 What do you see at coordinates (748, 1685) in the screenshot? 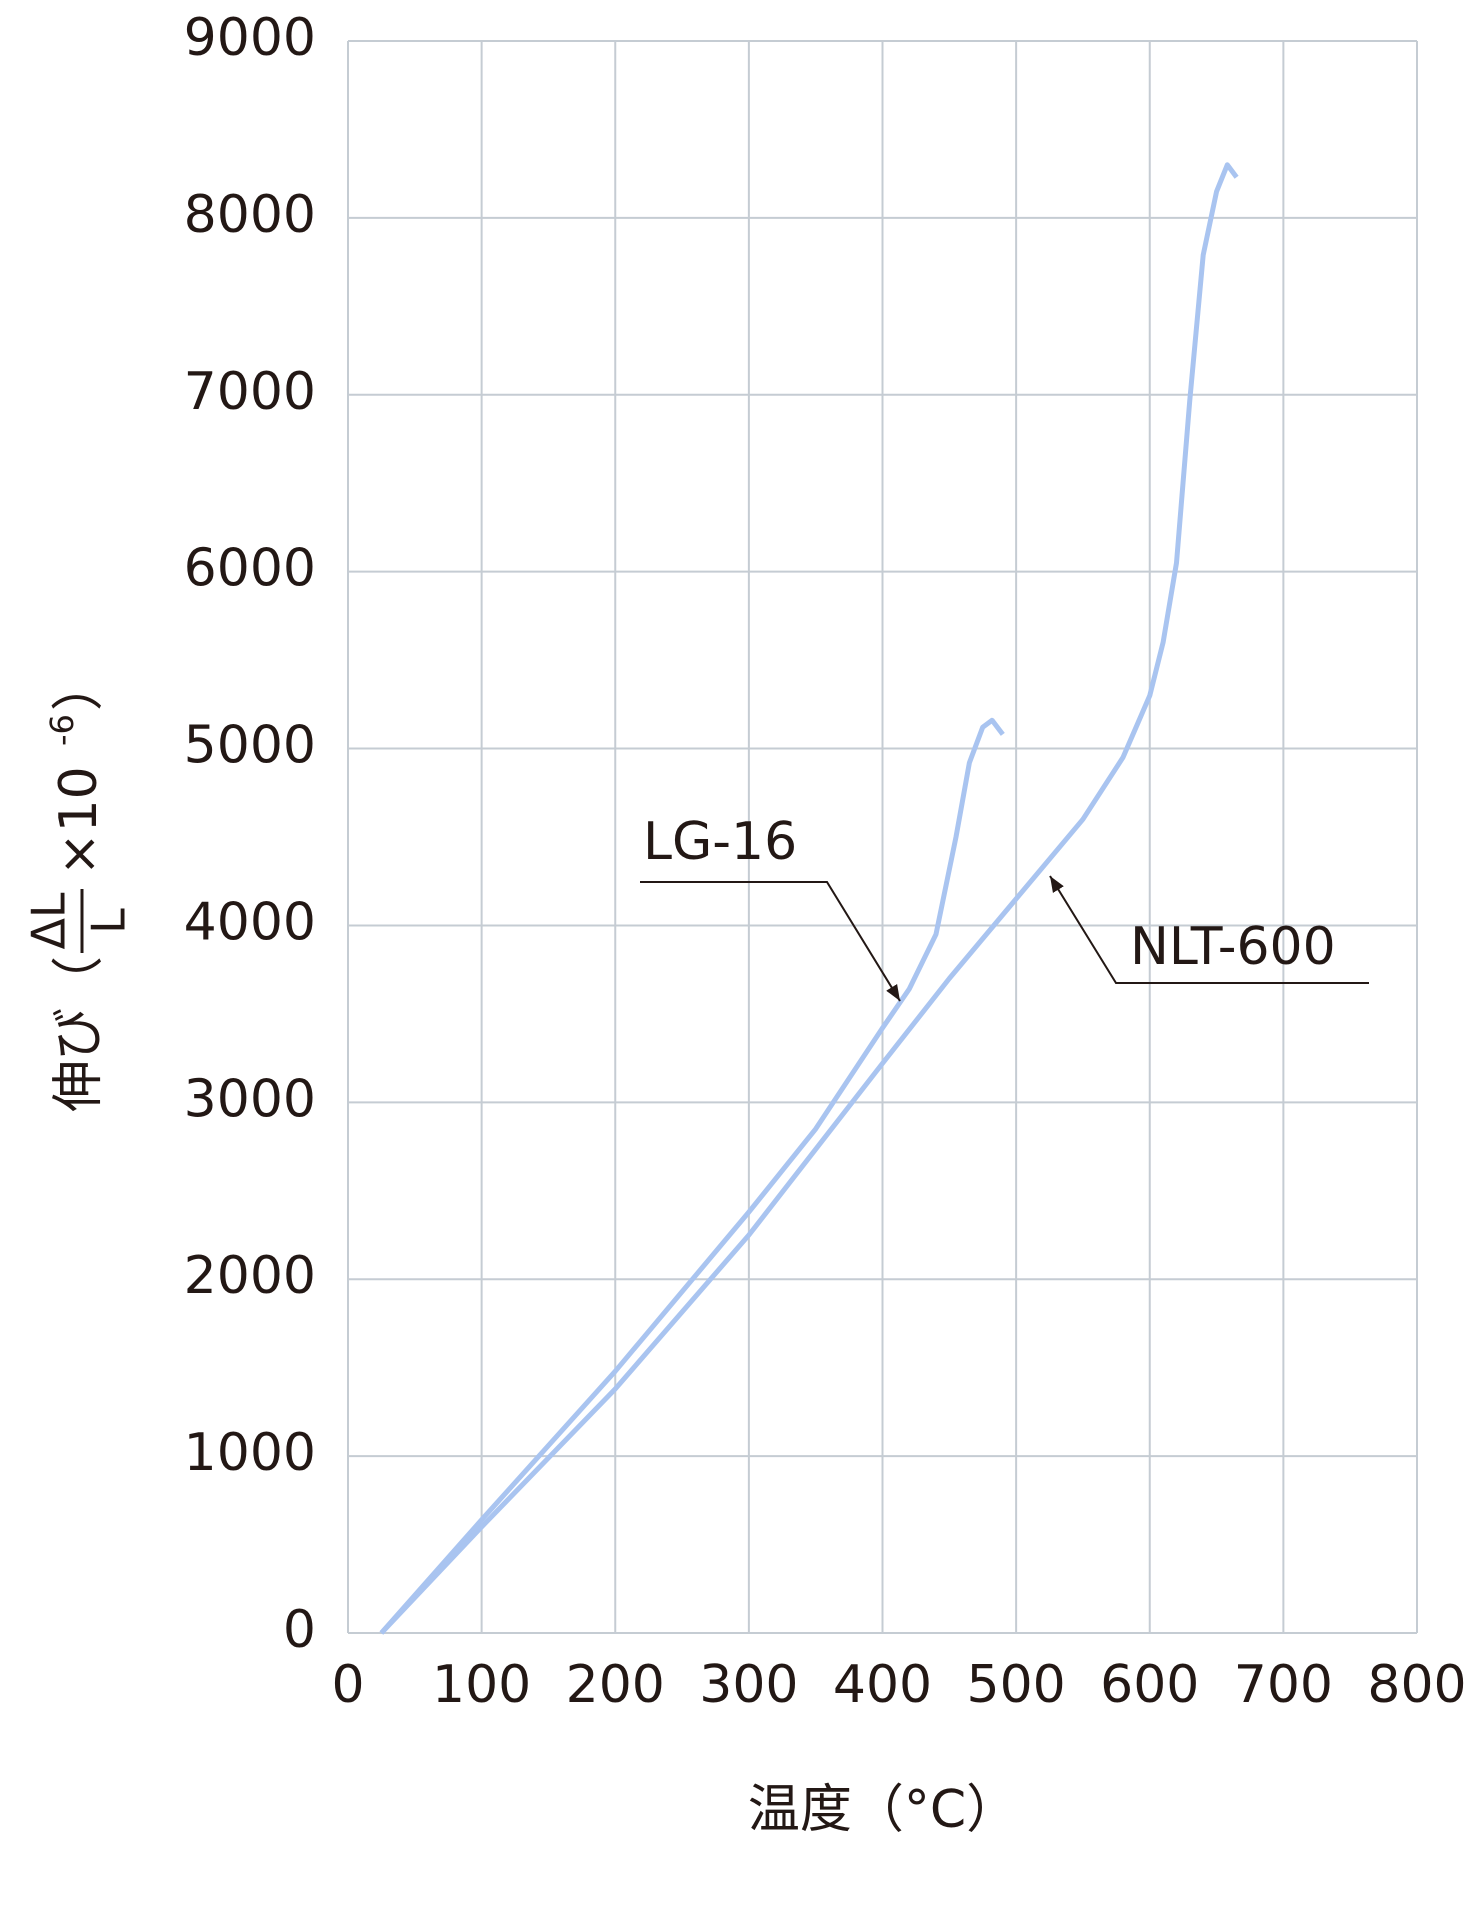
I see `x-tick-label: 300` at bounding box center [748, 1685].